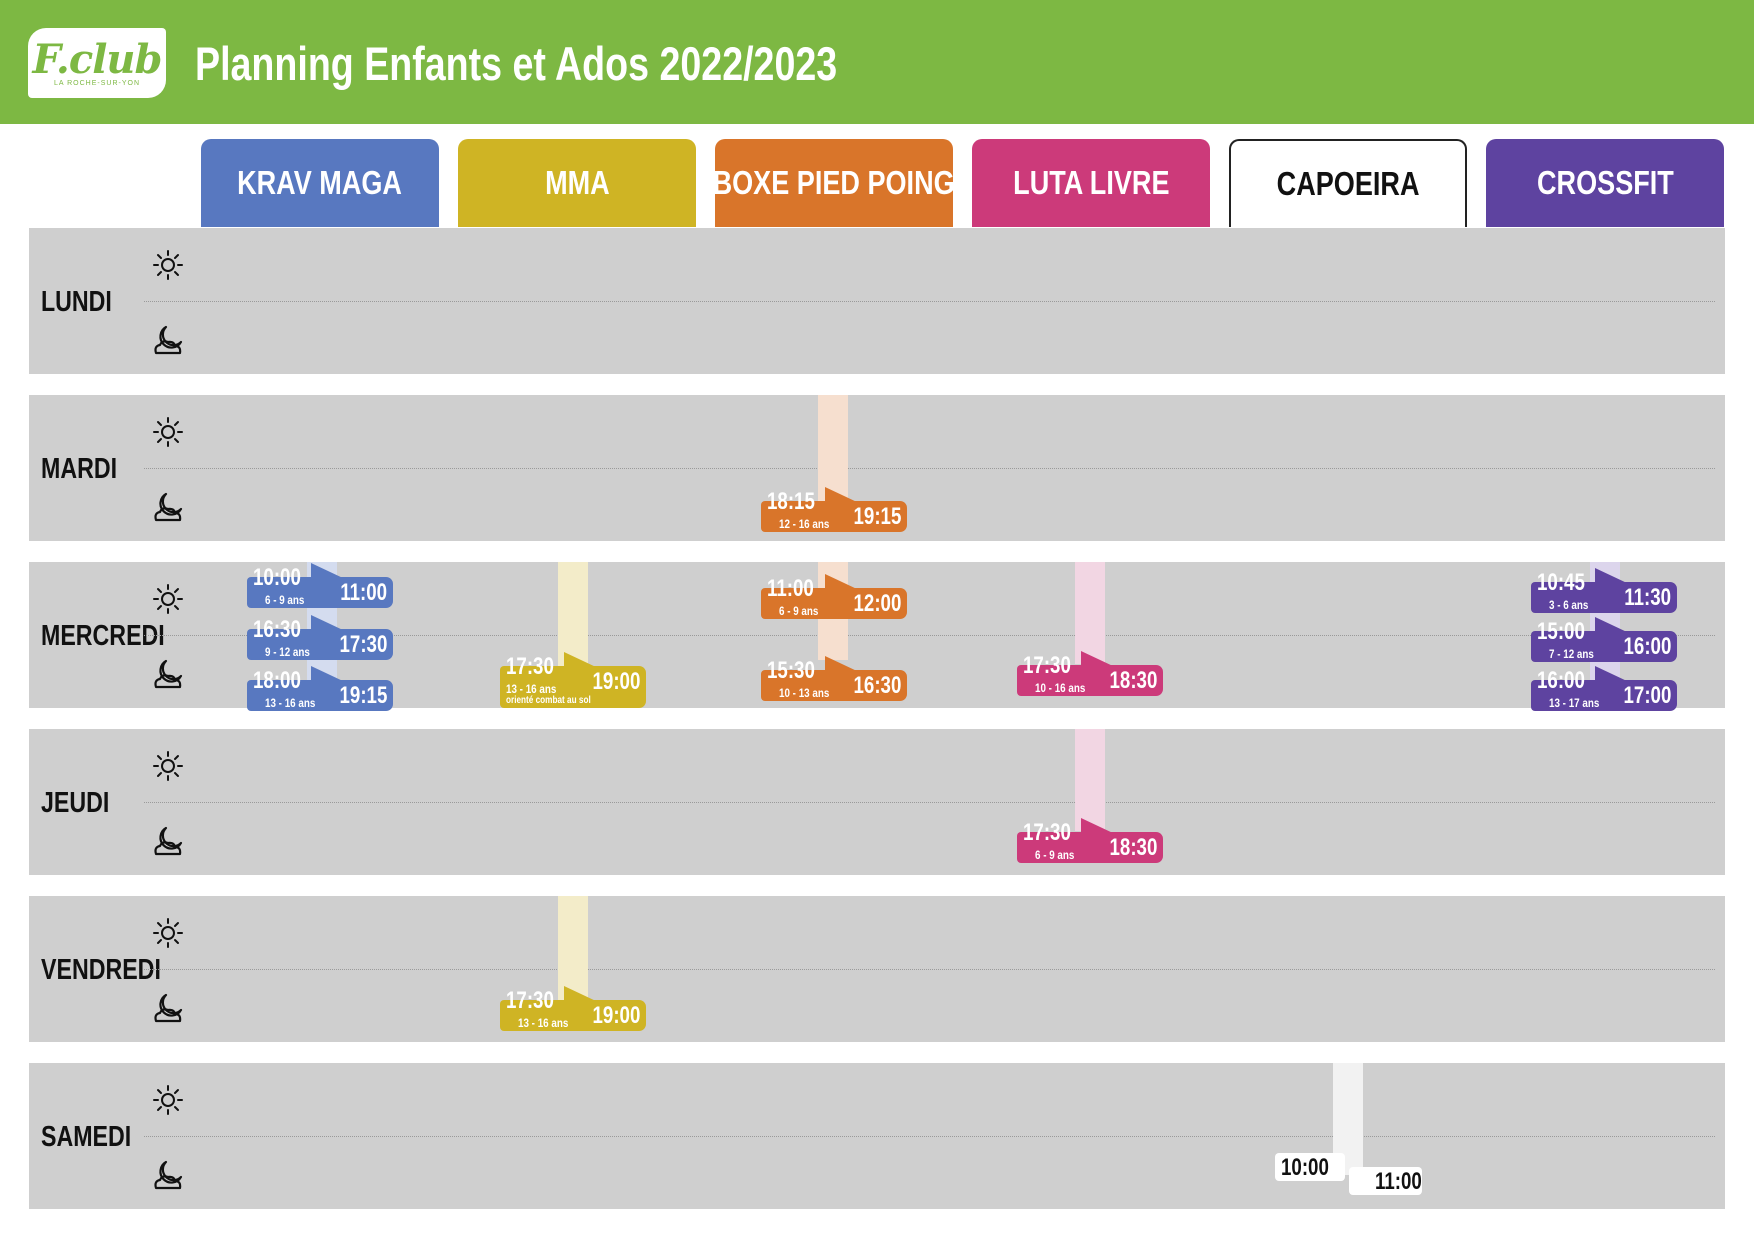  What do you see at coordinates (804, 524) in the screenshot?
I see `session-ages: 12 - 16 ans` at bounding box center [804, 524].